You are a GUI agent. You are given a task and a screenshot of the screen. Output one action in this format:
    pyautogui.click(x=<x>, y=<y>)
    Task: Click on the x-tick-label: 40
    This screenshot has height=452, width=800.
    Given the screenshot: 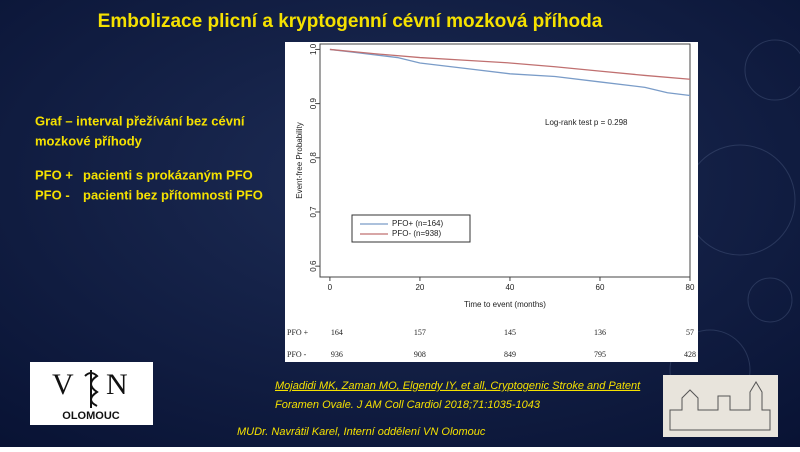 What is the action you would take?
    pyautogui.click(x=509, y=287)
    